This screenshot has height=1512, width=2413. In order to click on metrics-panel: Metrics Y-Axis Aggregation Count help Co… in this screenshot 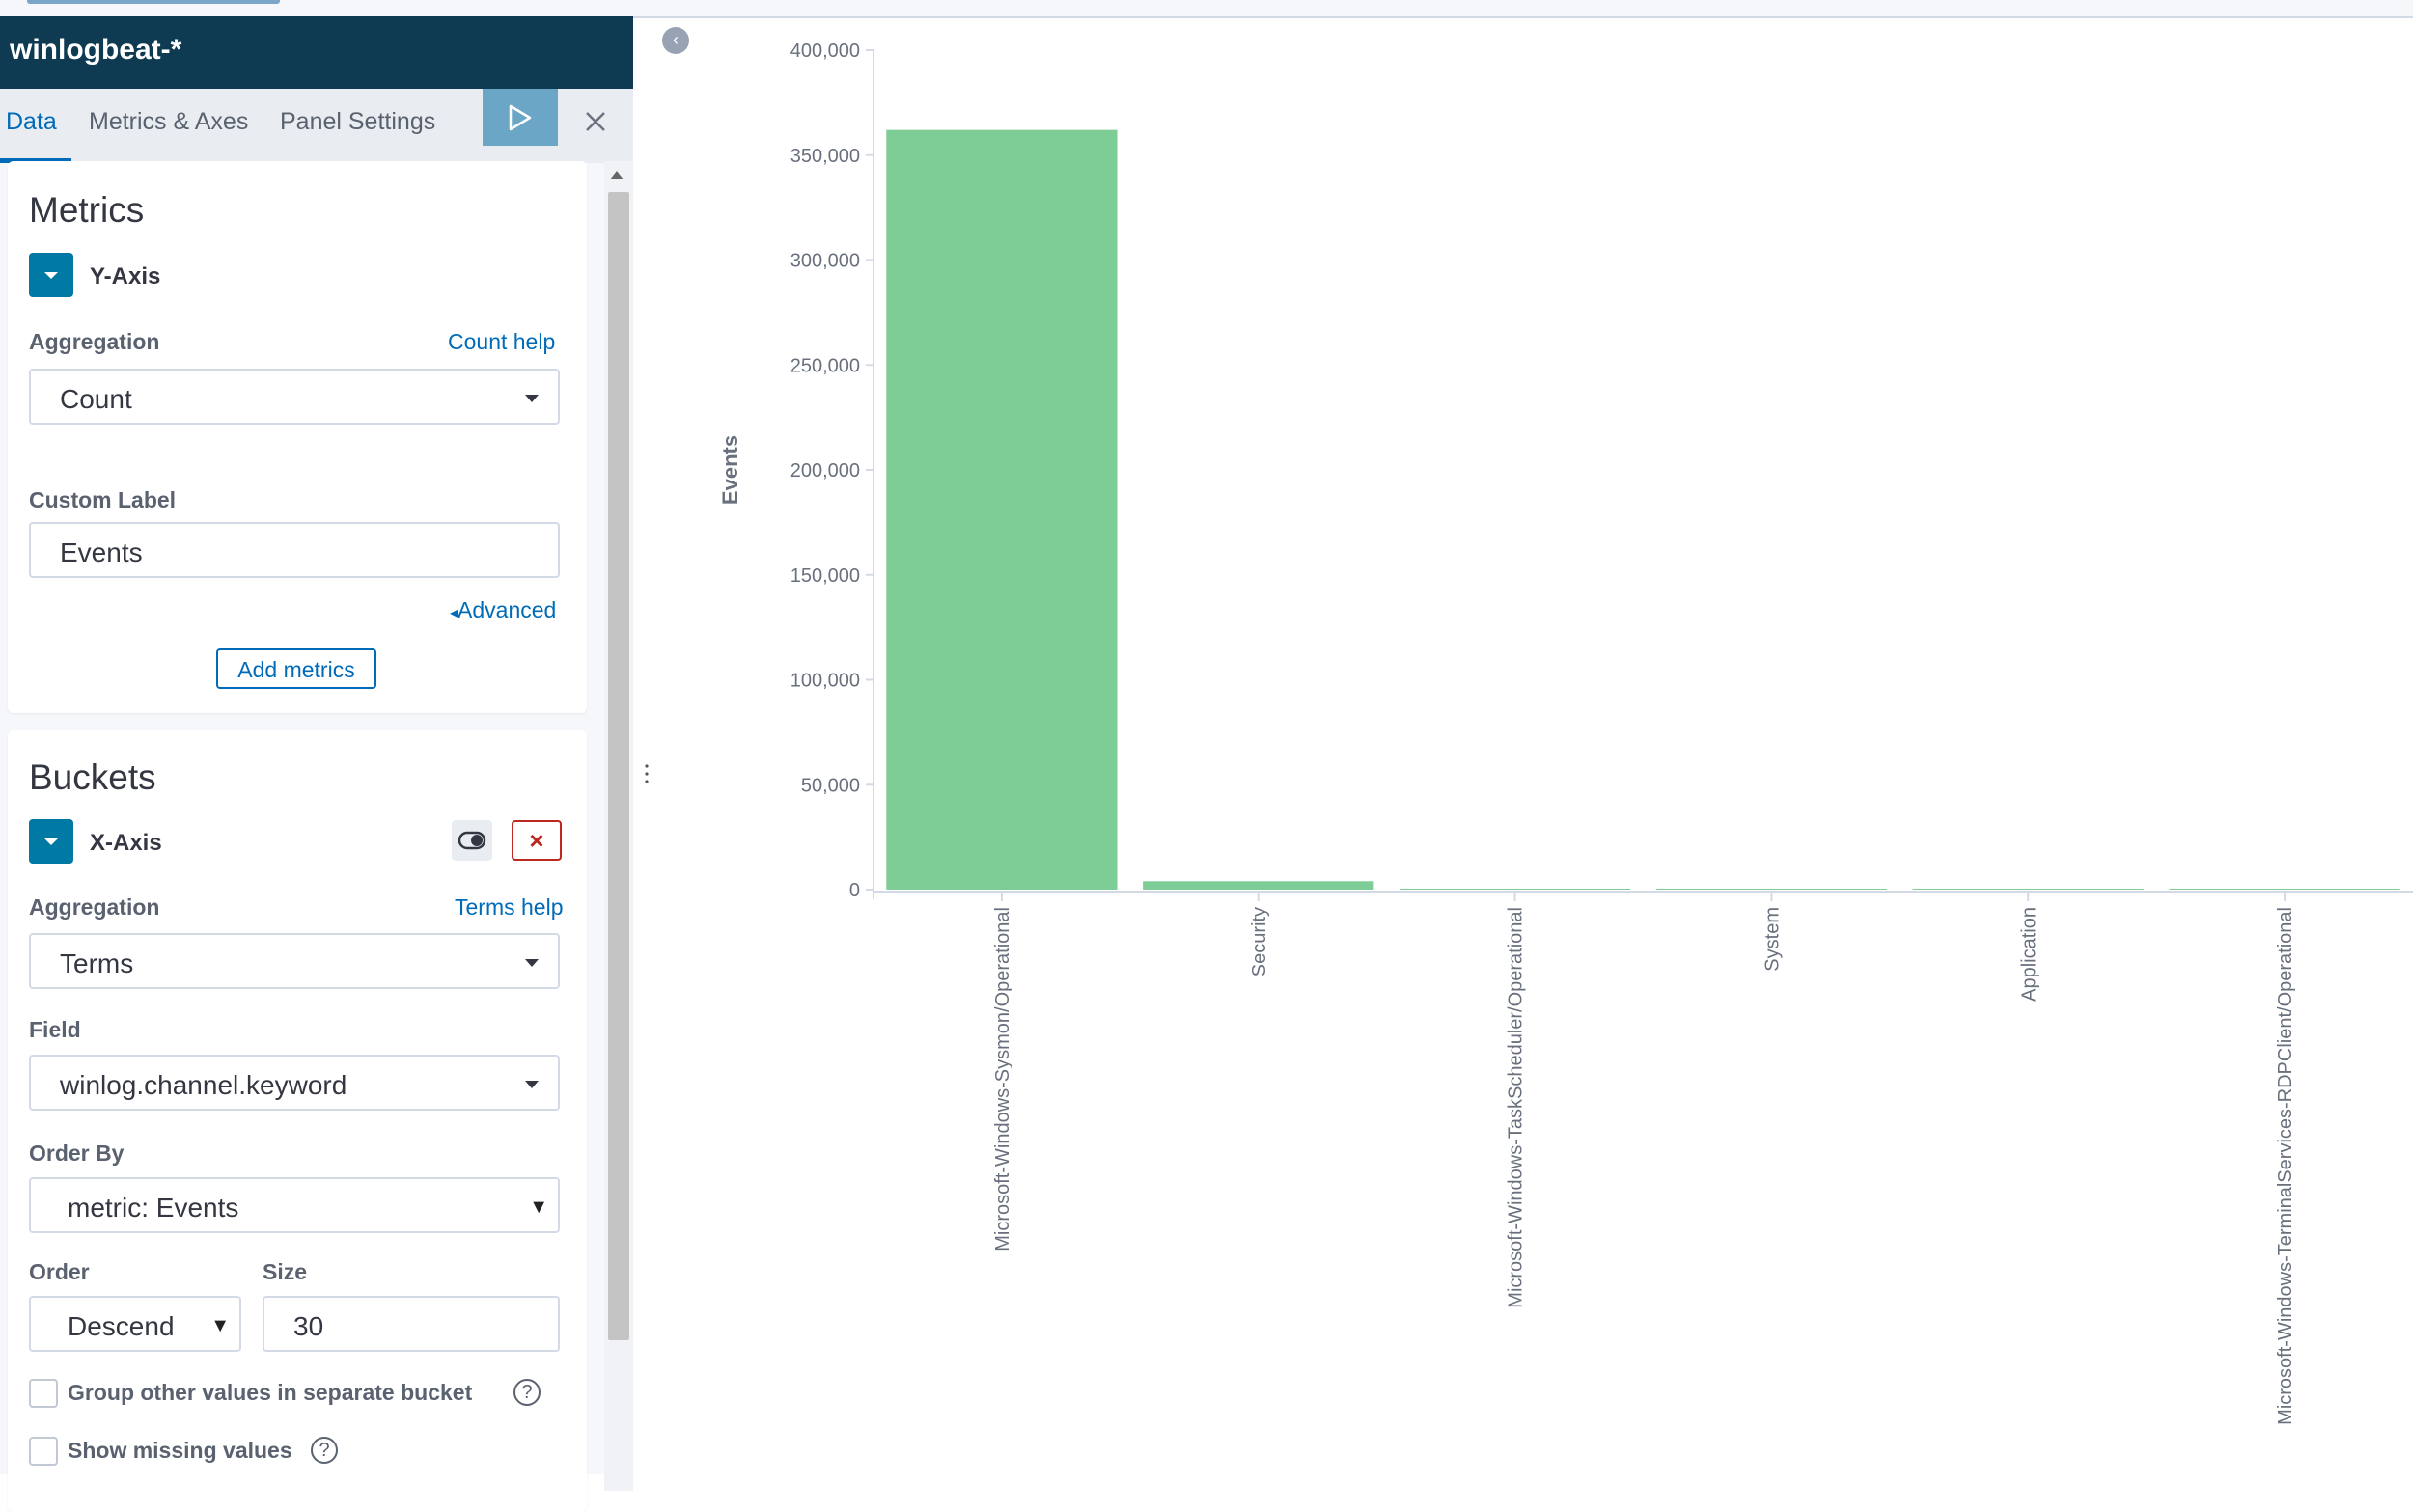, I will do `click(297, 437)`.